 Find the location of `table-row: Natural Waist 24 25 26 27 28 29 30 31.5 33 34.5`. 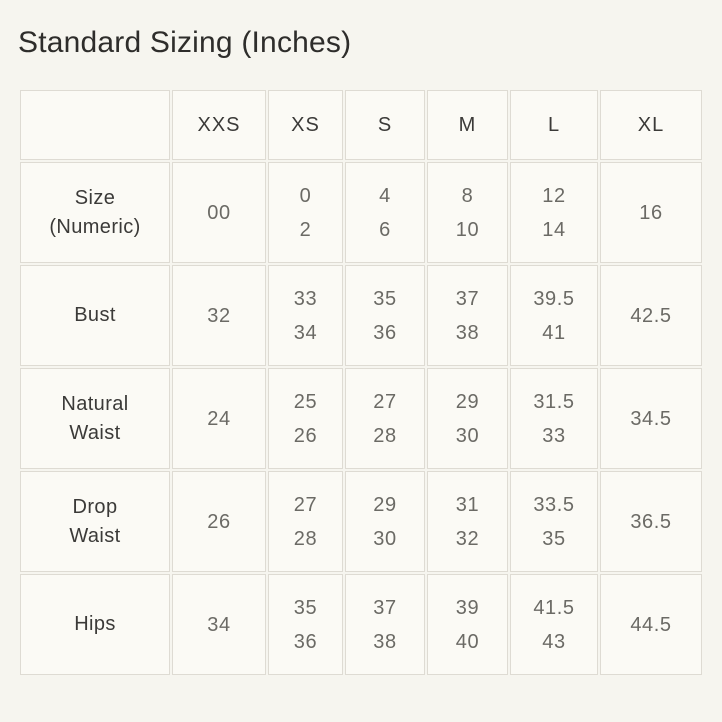

table-row: Natural Waist 24 25 26 27 28 29 30 31.5 33 34.5 is located at coordinates (361, 418).